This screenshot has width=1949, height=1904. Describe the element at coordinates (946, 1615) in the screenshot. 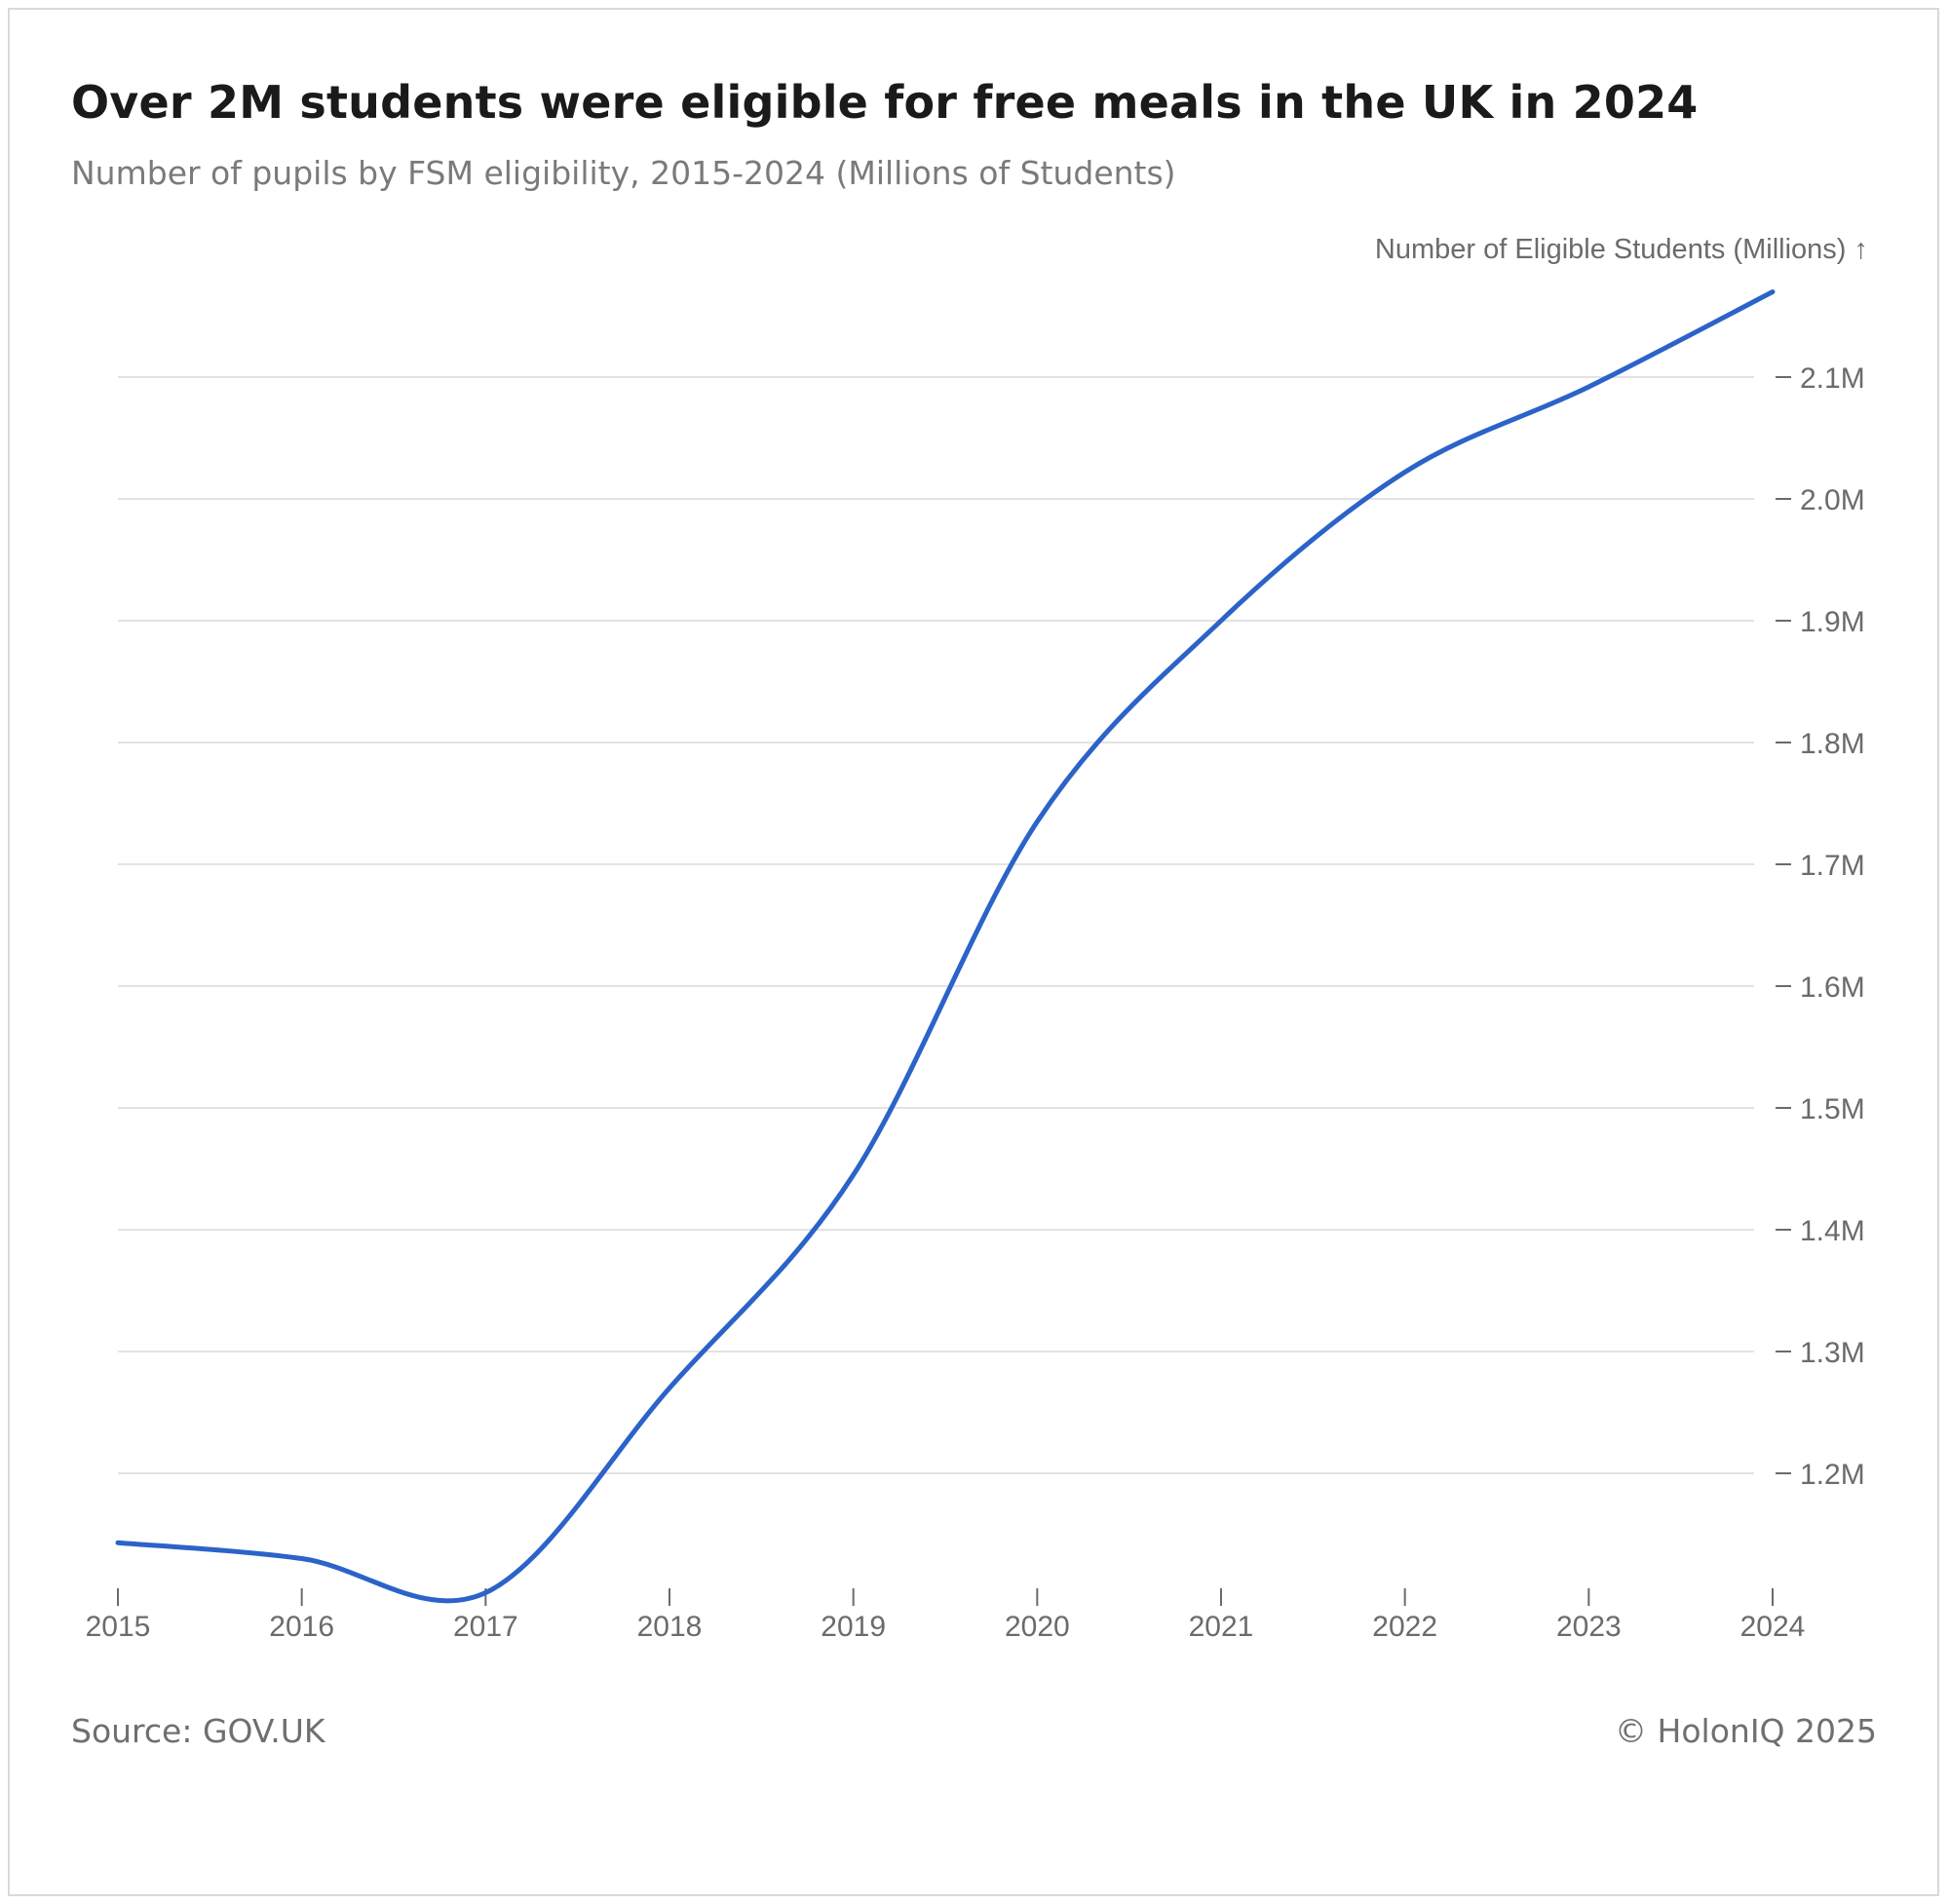

I see `x-axis: 2015 2016 2017 2018 2019 2020 2021 2022 2023 2024` at that location.